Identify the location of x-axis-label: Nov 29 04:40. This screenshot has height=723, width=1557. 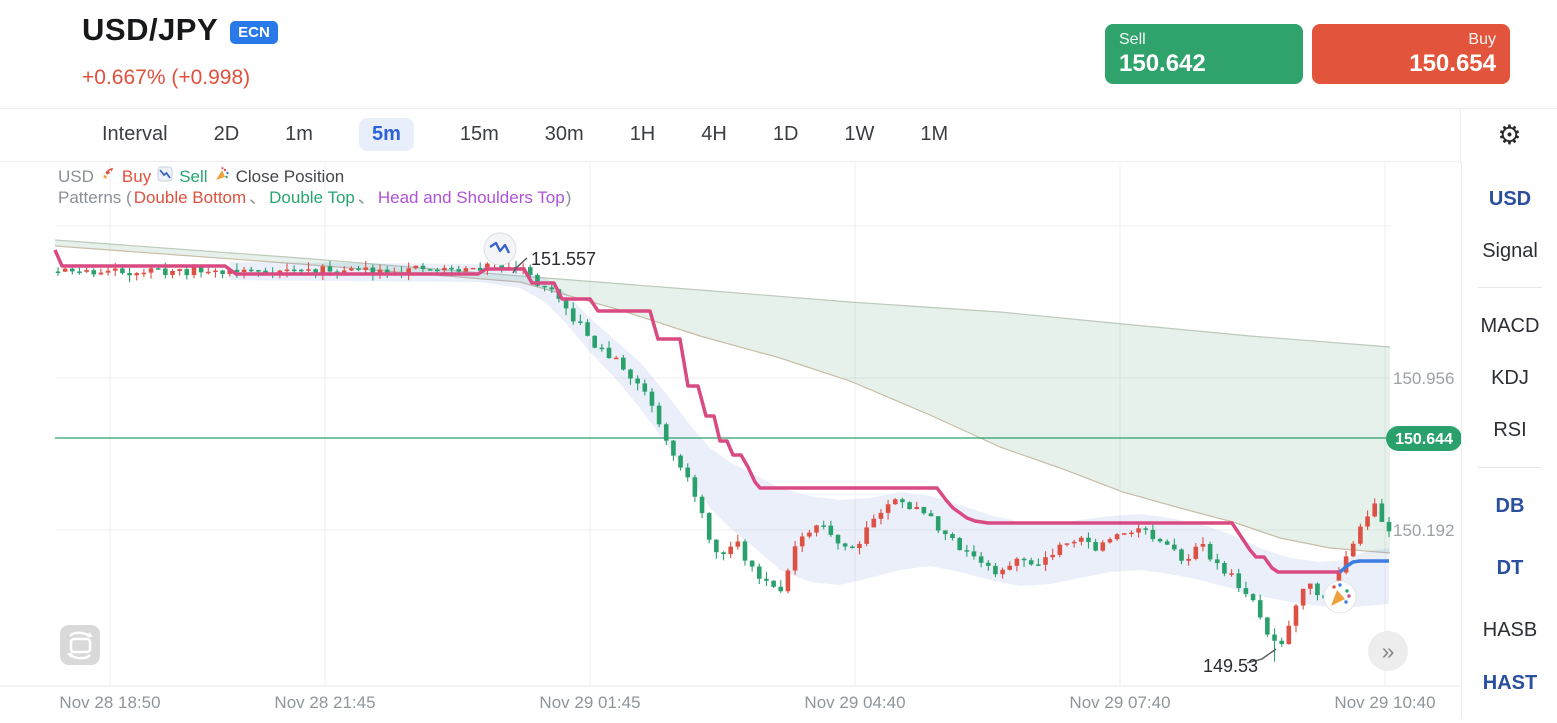
(854, 702).